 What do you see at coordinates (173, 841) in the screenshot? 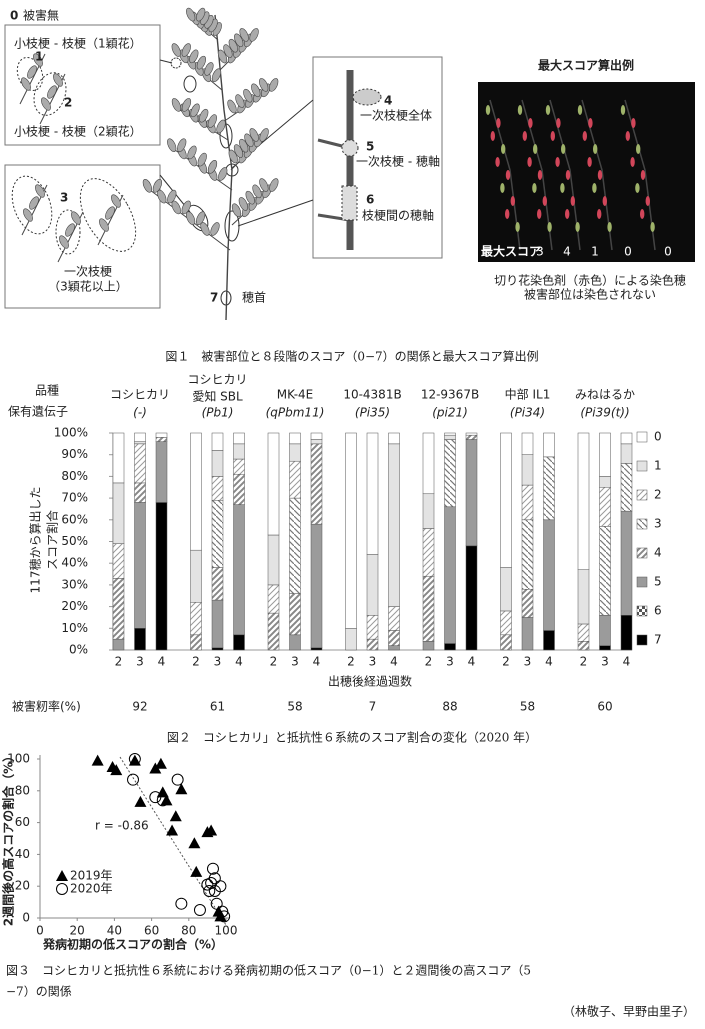
I see `trend-line` at bounding box center [173, 841].